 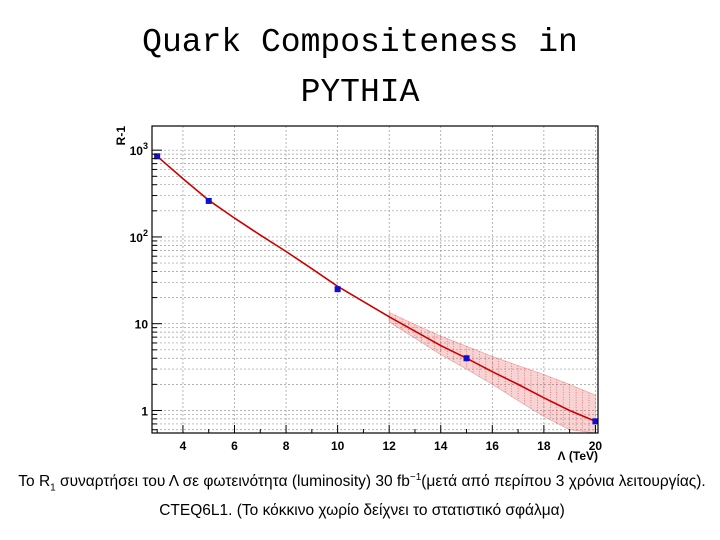 I want to click on slide-title-line2: PYTHIA, so click(x=360, y=92).